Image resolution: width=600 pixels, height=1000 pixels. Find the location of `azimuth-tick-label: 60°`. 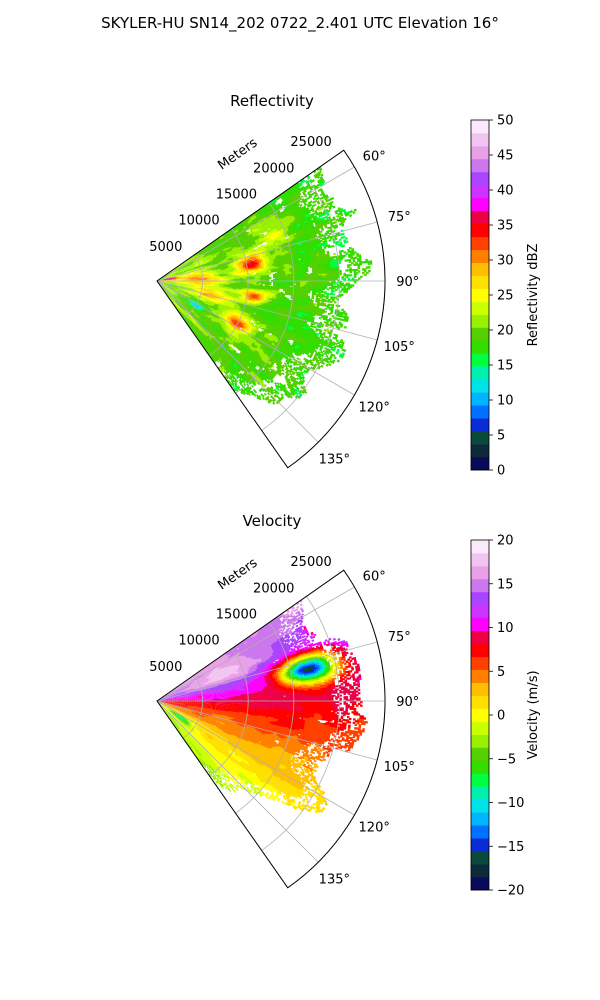

azimuth-tick-label: 60° is located at coordinates (374, 157).